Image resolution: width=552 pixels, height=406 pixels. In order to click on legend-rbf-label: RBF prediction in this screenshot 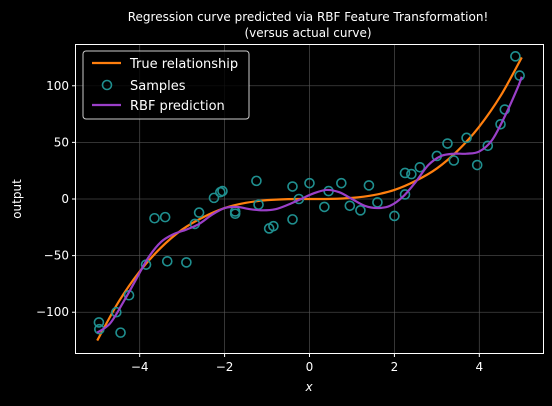, I will do `click(177, 106)`.